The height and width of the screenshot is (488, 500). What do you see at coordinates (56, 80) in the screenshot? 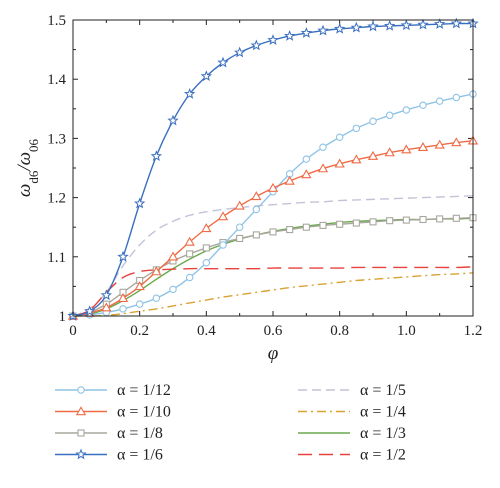
I see `y-tick-label: 1.4` at bounding box center [56, 80].